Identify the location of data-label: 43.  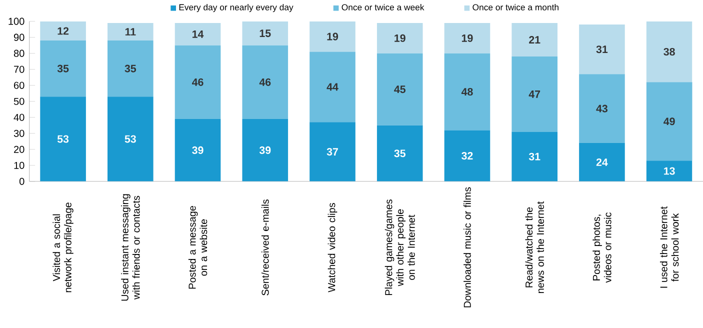
(602, 108).